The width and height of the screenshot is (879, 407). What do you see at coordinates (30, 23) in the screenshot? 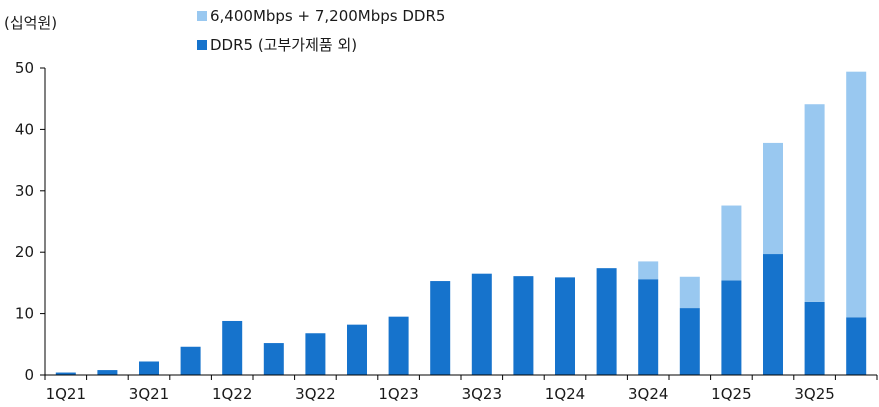
I see `y-axis-unit-label: (십억원)` at bounding box center [30, 23].